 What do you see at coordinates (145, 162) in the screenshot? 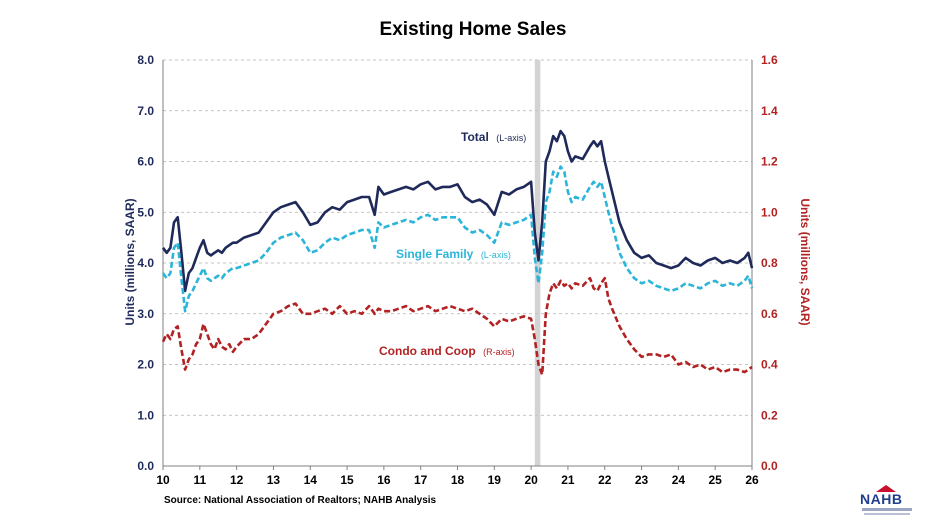
I see `left-tick-label: 6.0` at bounding box center [145, 162].